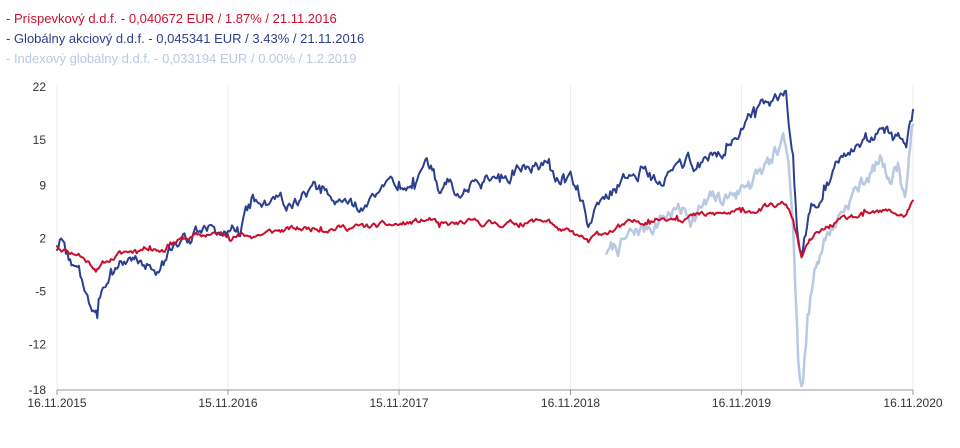 The image size is (960, 448). Describe the element at coordinates (912, 403) in the screenshot. I see `x-tick-label: 16.11.2020` at that location.